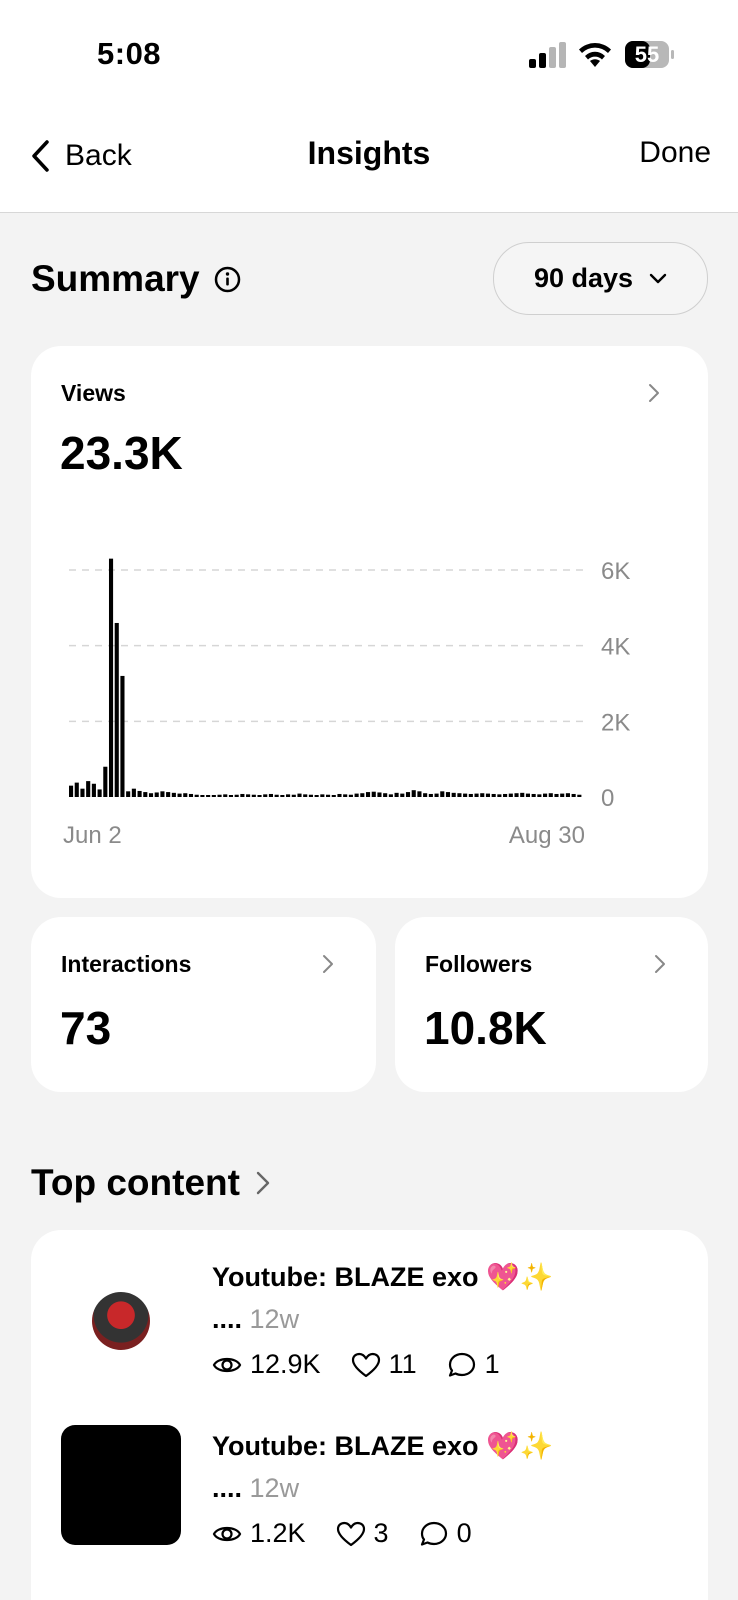 The image size is (738, 1600). What do you see at coordinates (86, 1028) in the screenshot?
I see `interactions-value: 73` at bounding box center [86, 1028].